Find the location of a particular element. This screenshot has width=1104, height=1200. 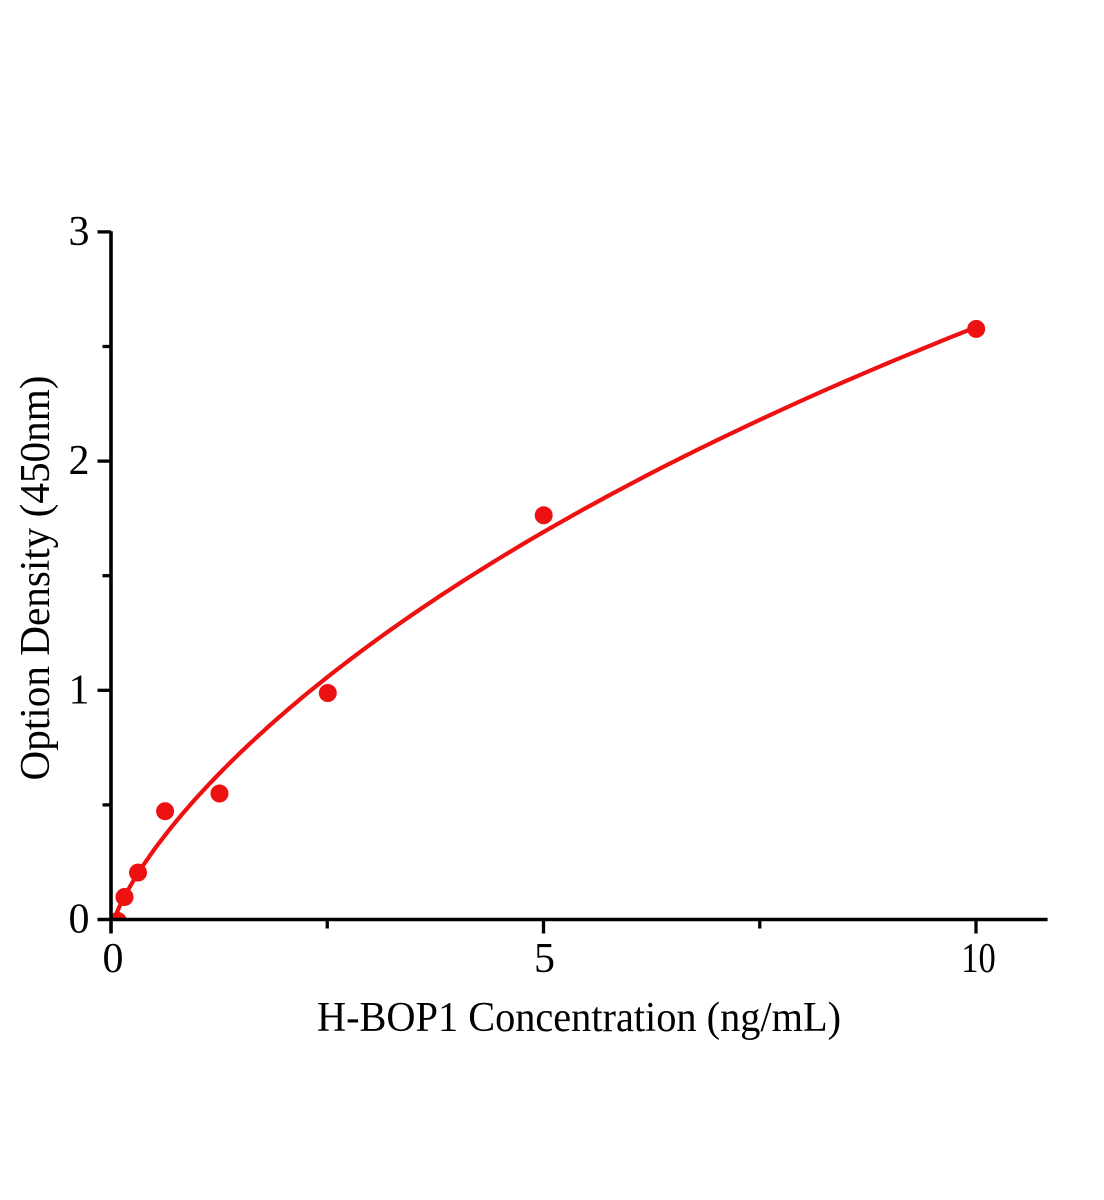

svg-text: 1 is located at coordinates (79, 690).